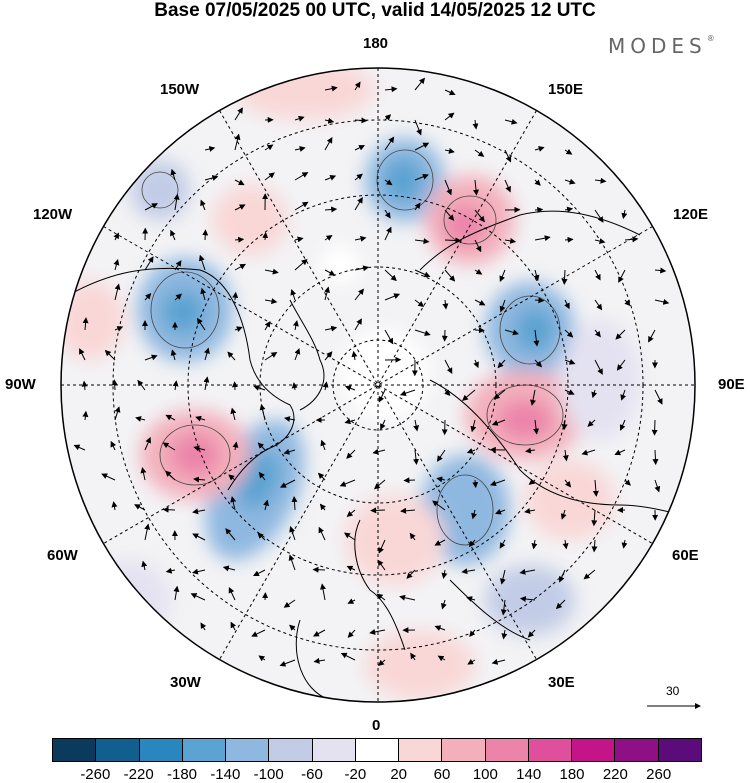  I want to click on lon-label-60w: 60W, so click(62, 555).